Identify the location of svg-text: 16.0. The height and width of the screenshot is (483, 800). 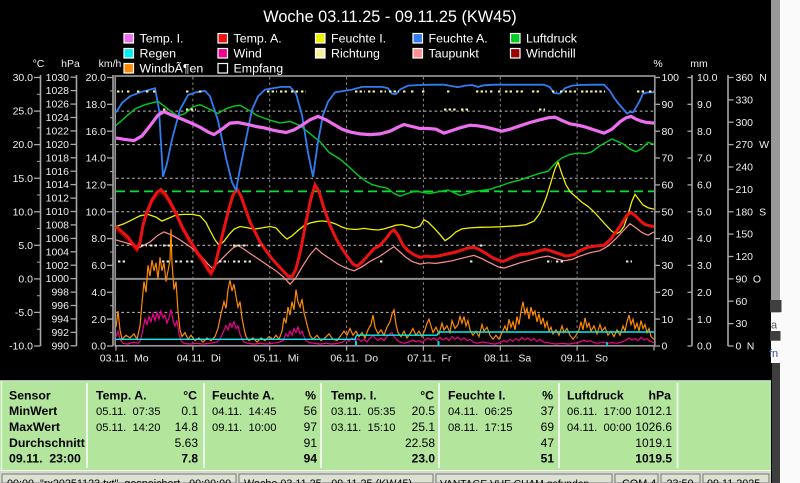
(96, 132).